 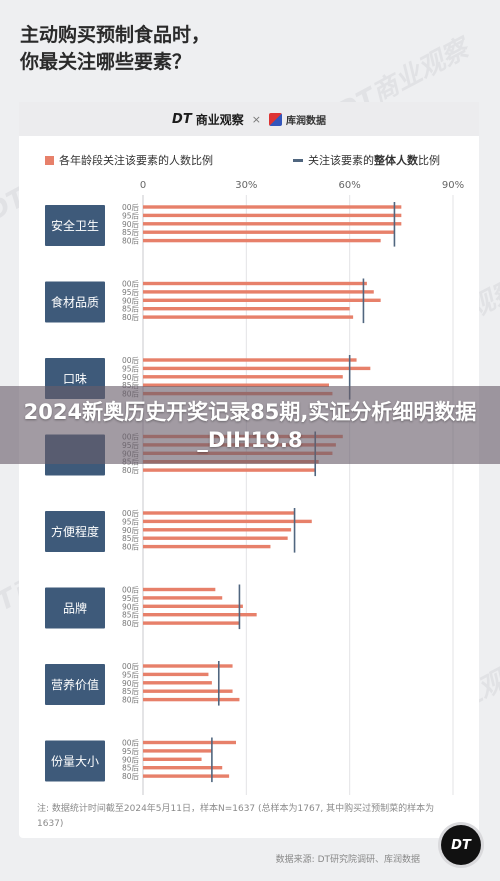 What do you see at coordinates (305, 121) in the screenshot?
I see `partner-logo-name: 库润数据` at bounding box center [305, 121].